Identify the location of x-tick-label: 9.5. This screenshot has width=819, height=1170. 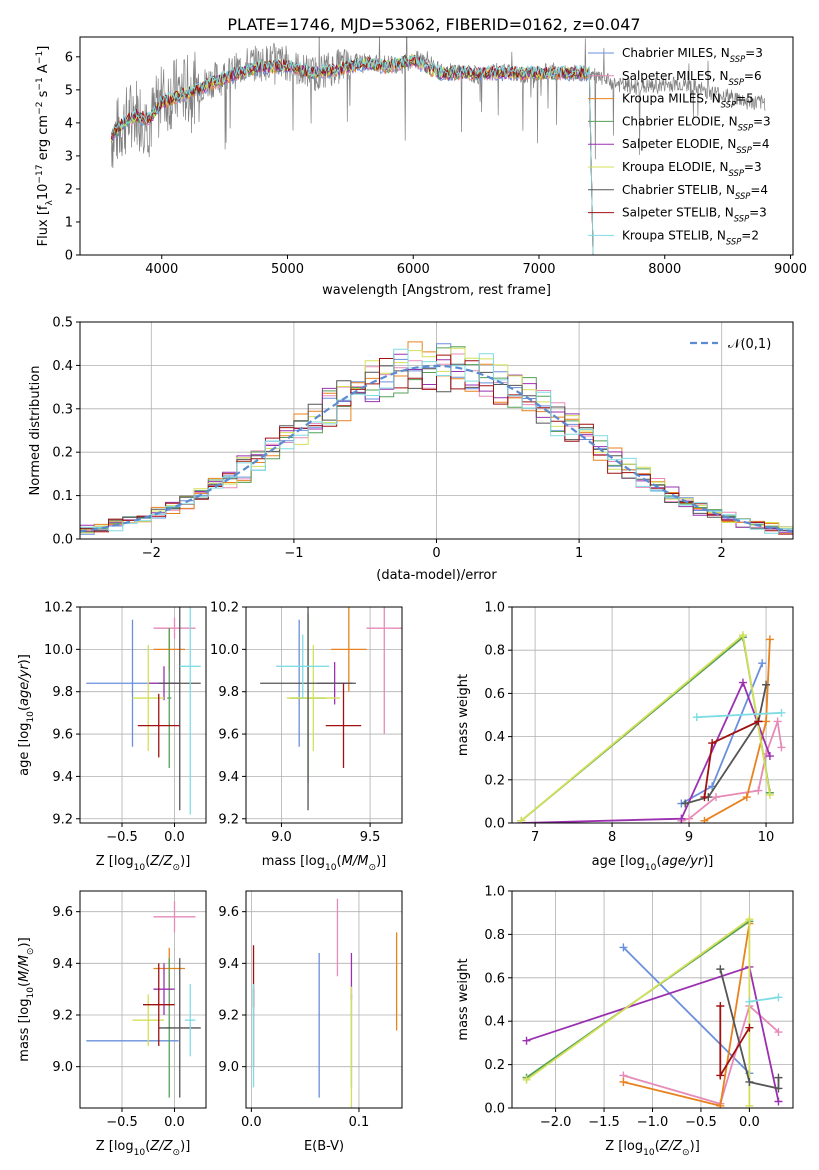
(370, 837).